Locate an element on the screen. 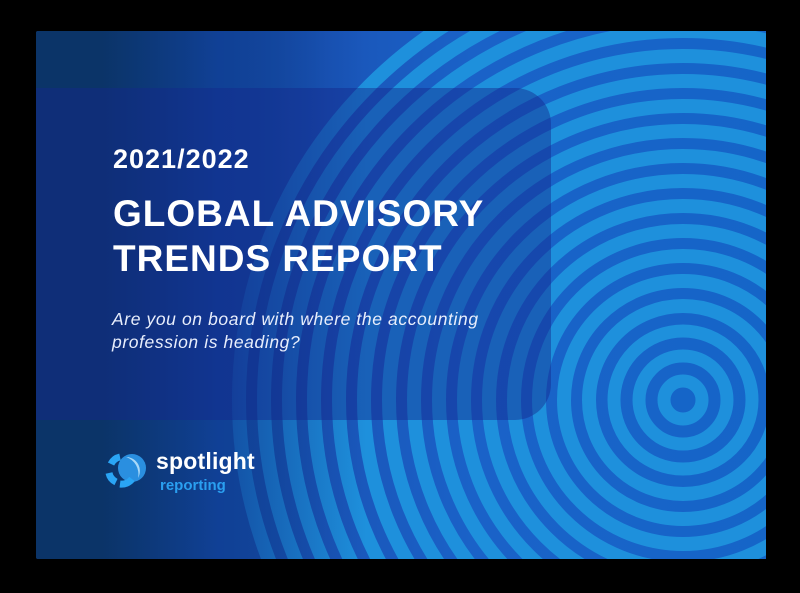  spotlight-logo-icon is located at coordinates (125, 470).